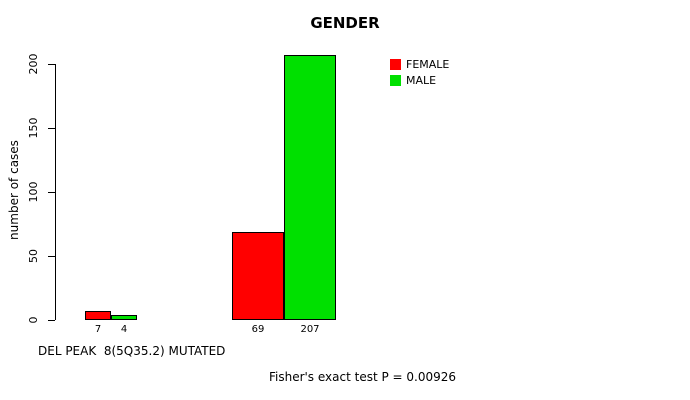 This screenshot has width=690, height=400. I want to click on y-axis-line, so click(55, 192).